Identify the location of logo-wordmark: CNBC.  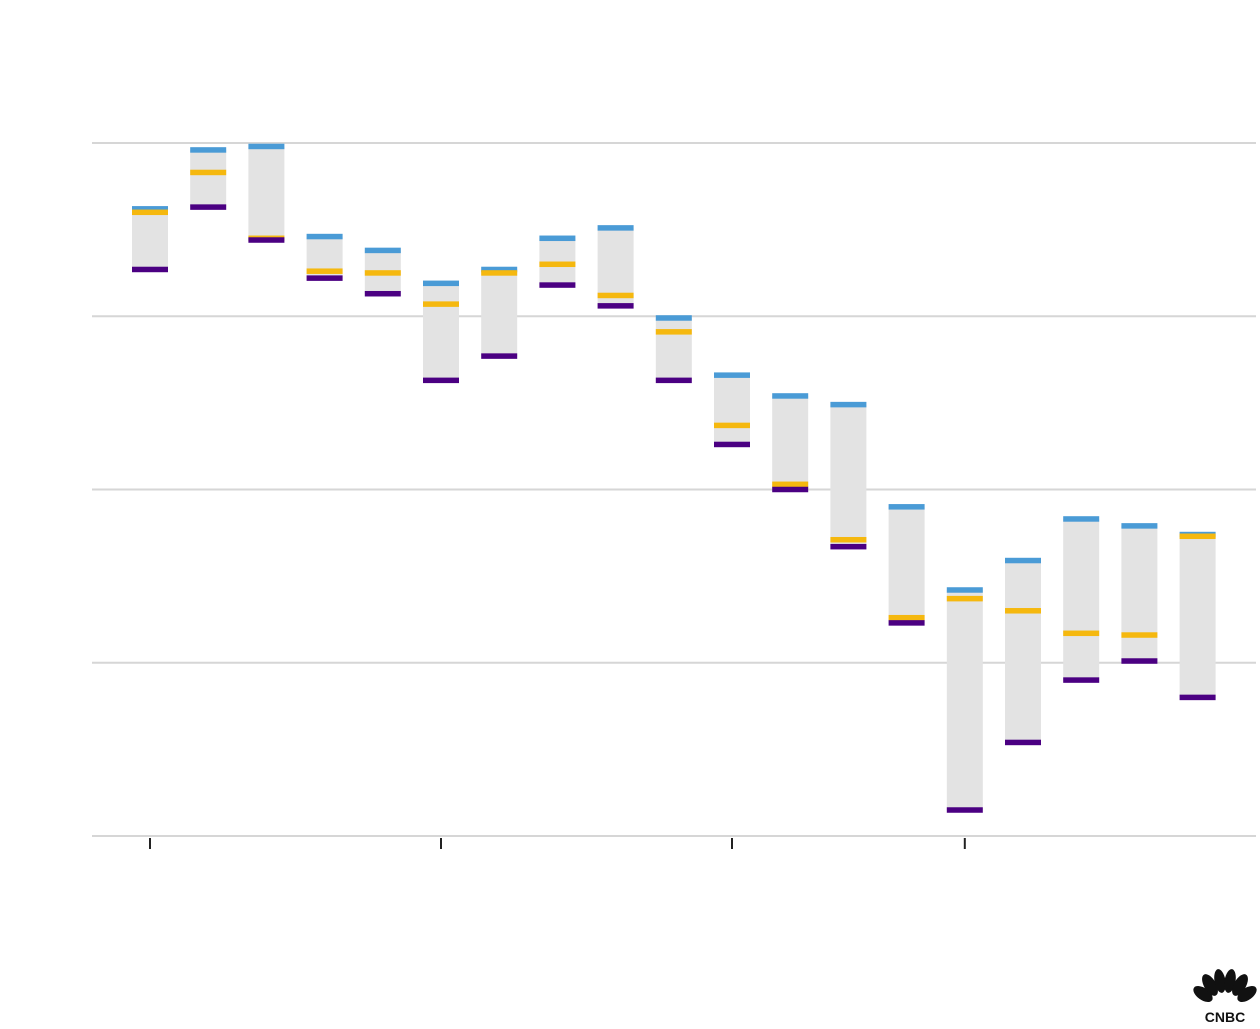
(1225, 1016).